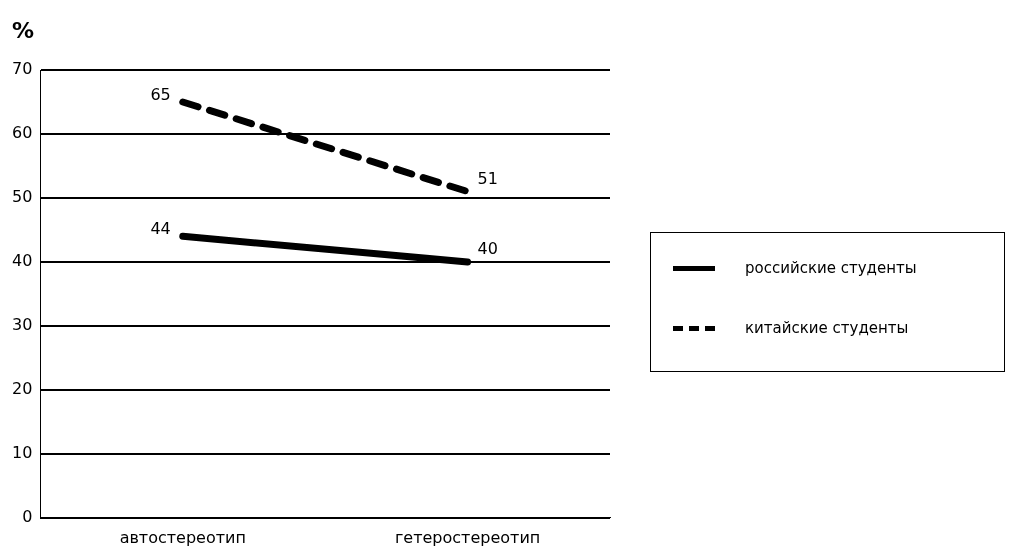  What do you see at coordinates (827, 328) in the screenshot?
I see `legend-label: китайские студенты` at bounding box center [827, 328].